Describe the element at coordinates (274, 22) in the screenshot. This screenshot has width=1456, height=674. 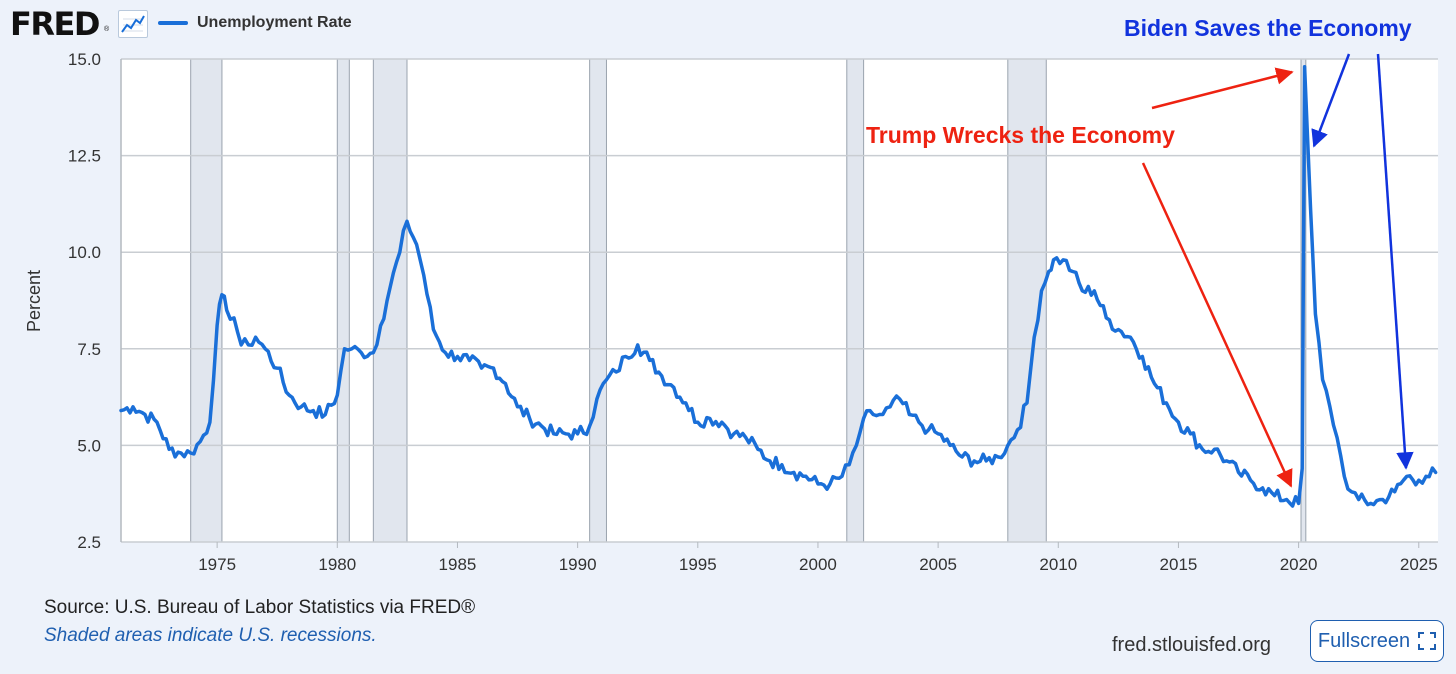
I see `legend-label: Unemployment Rate` at that location.